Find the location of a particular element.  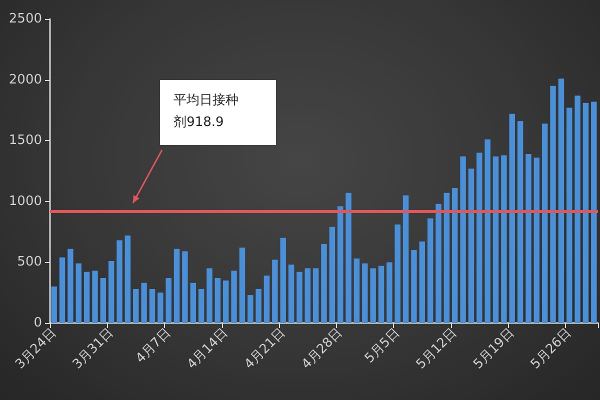

y-tick-label: 2000 is located at coordinates (25, 80).